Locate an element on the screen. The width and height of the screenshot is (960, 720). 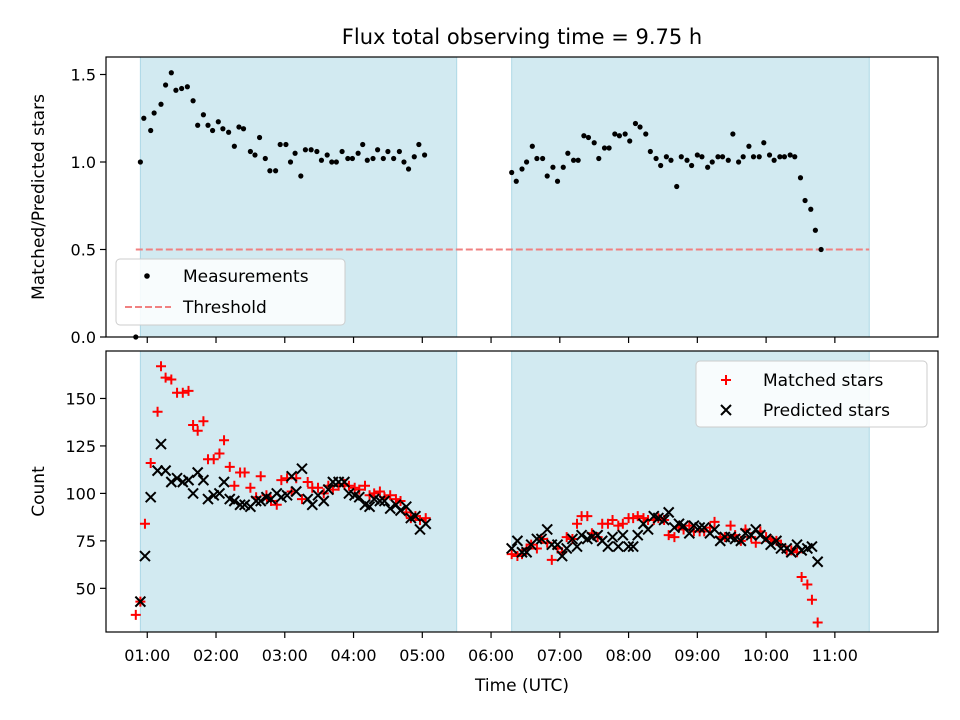
y-tick-label: 100 is located at coordinates (80, 493).